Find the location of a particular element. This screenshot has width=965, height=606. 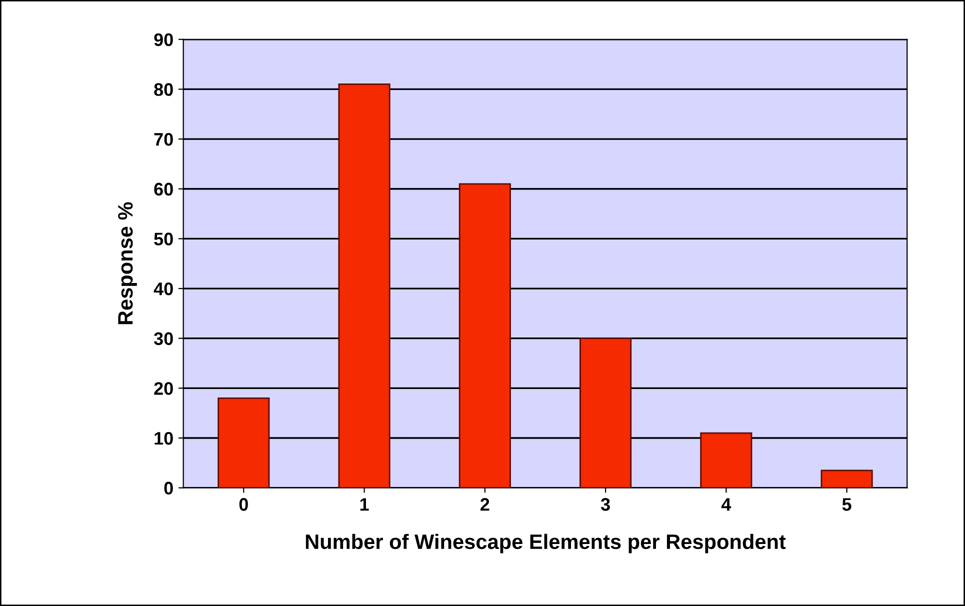

y-tick-label: 70 is located at coordinates (163, 139).